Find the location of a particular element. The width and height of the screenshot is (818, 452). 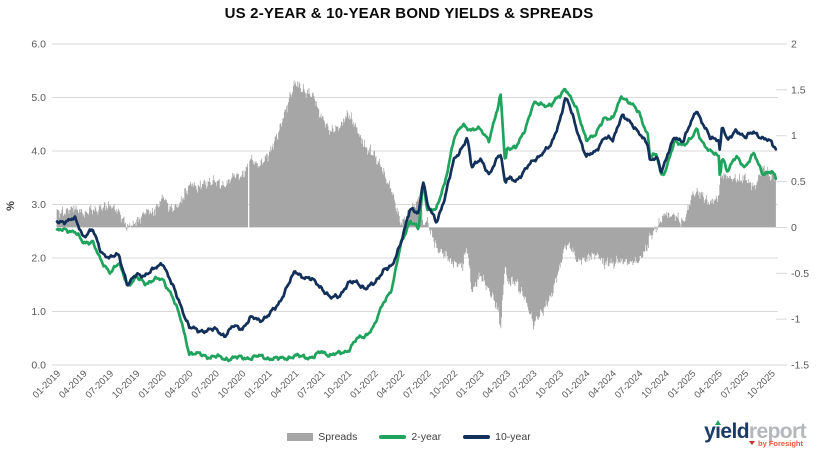

right-axis-tick-label: 0 is located at coordinates (794, 228).